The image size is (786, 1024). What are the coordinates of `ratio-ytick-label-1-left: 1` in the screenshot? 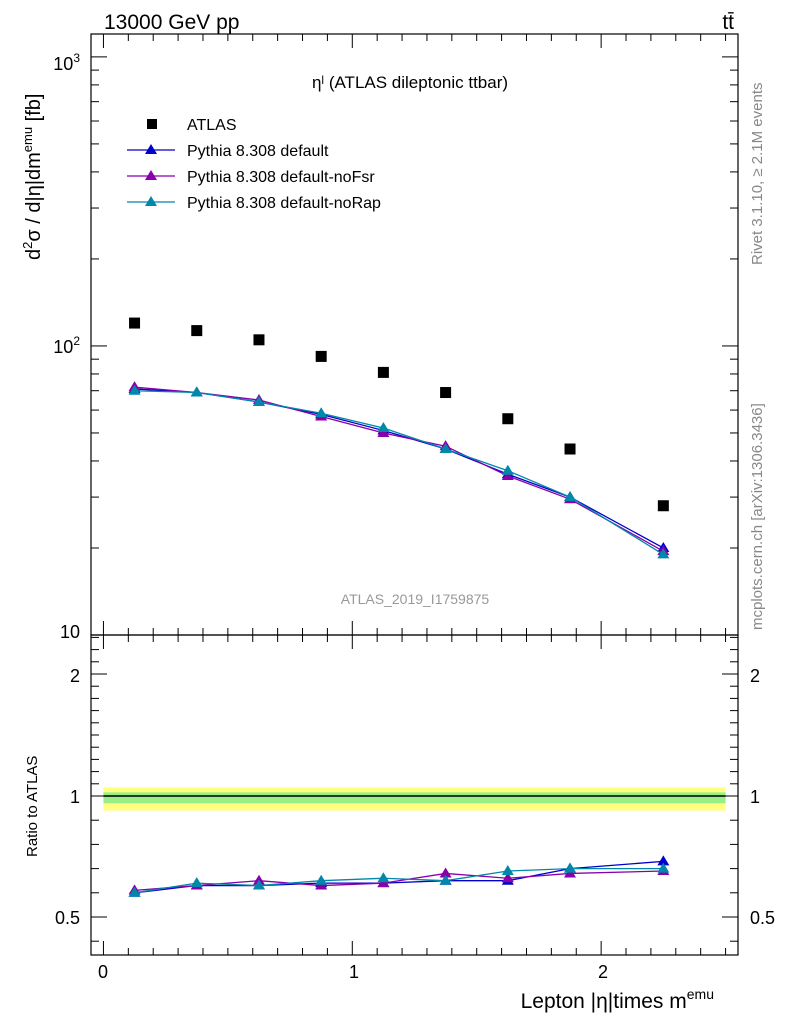 It's located at (75, 797).